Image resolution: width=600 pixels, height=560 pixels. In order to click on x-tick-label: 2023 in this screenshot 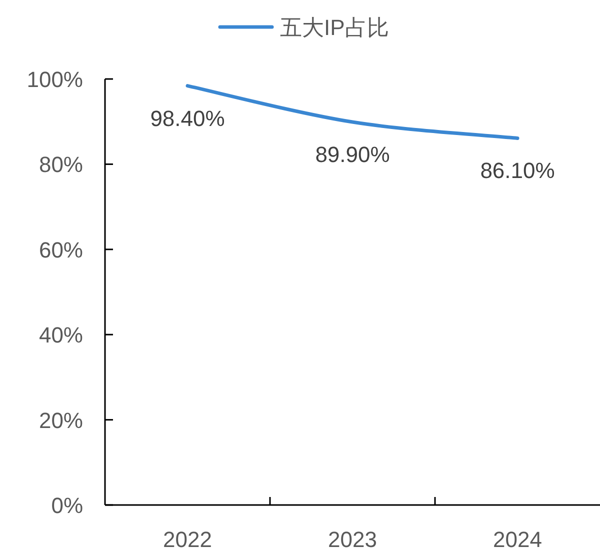, I will do `click(352, 539)`.